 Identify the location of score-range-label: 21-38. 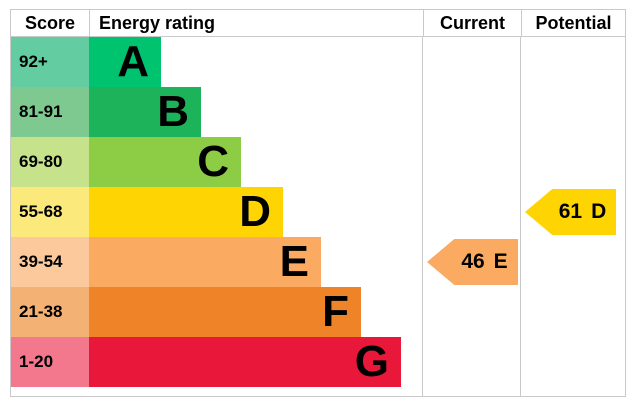
(41, 311).